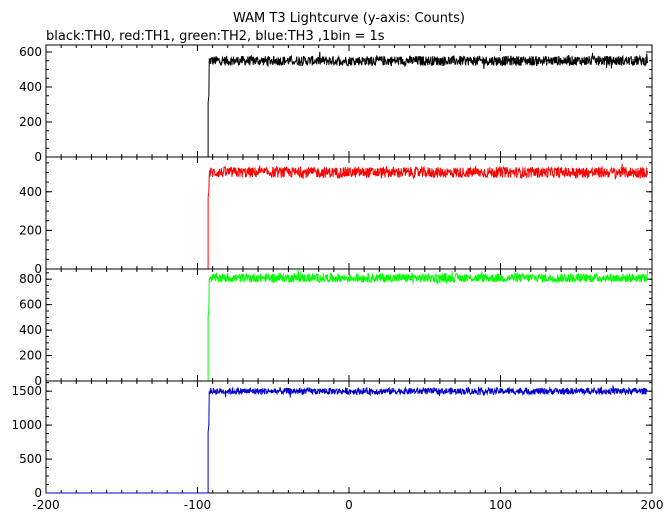 This screenshot has height=515, width=669. I want to click on y-tick-label: 1500, so click(26, 391).